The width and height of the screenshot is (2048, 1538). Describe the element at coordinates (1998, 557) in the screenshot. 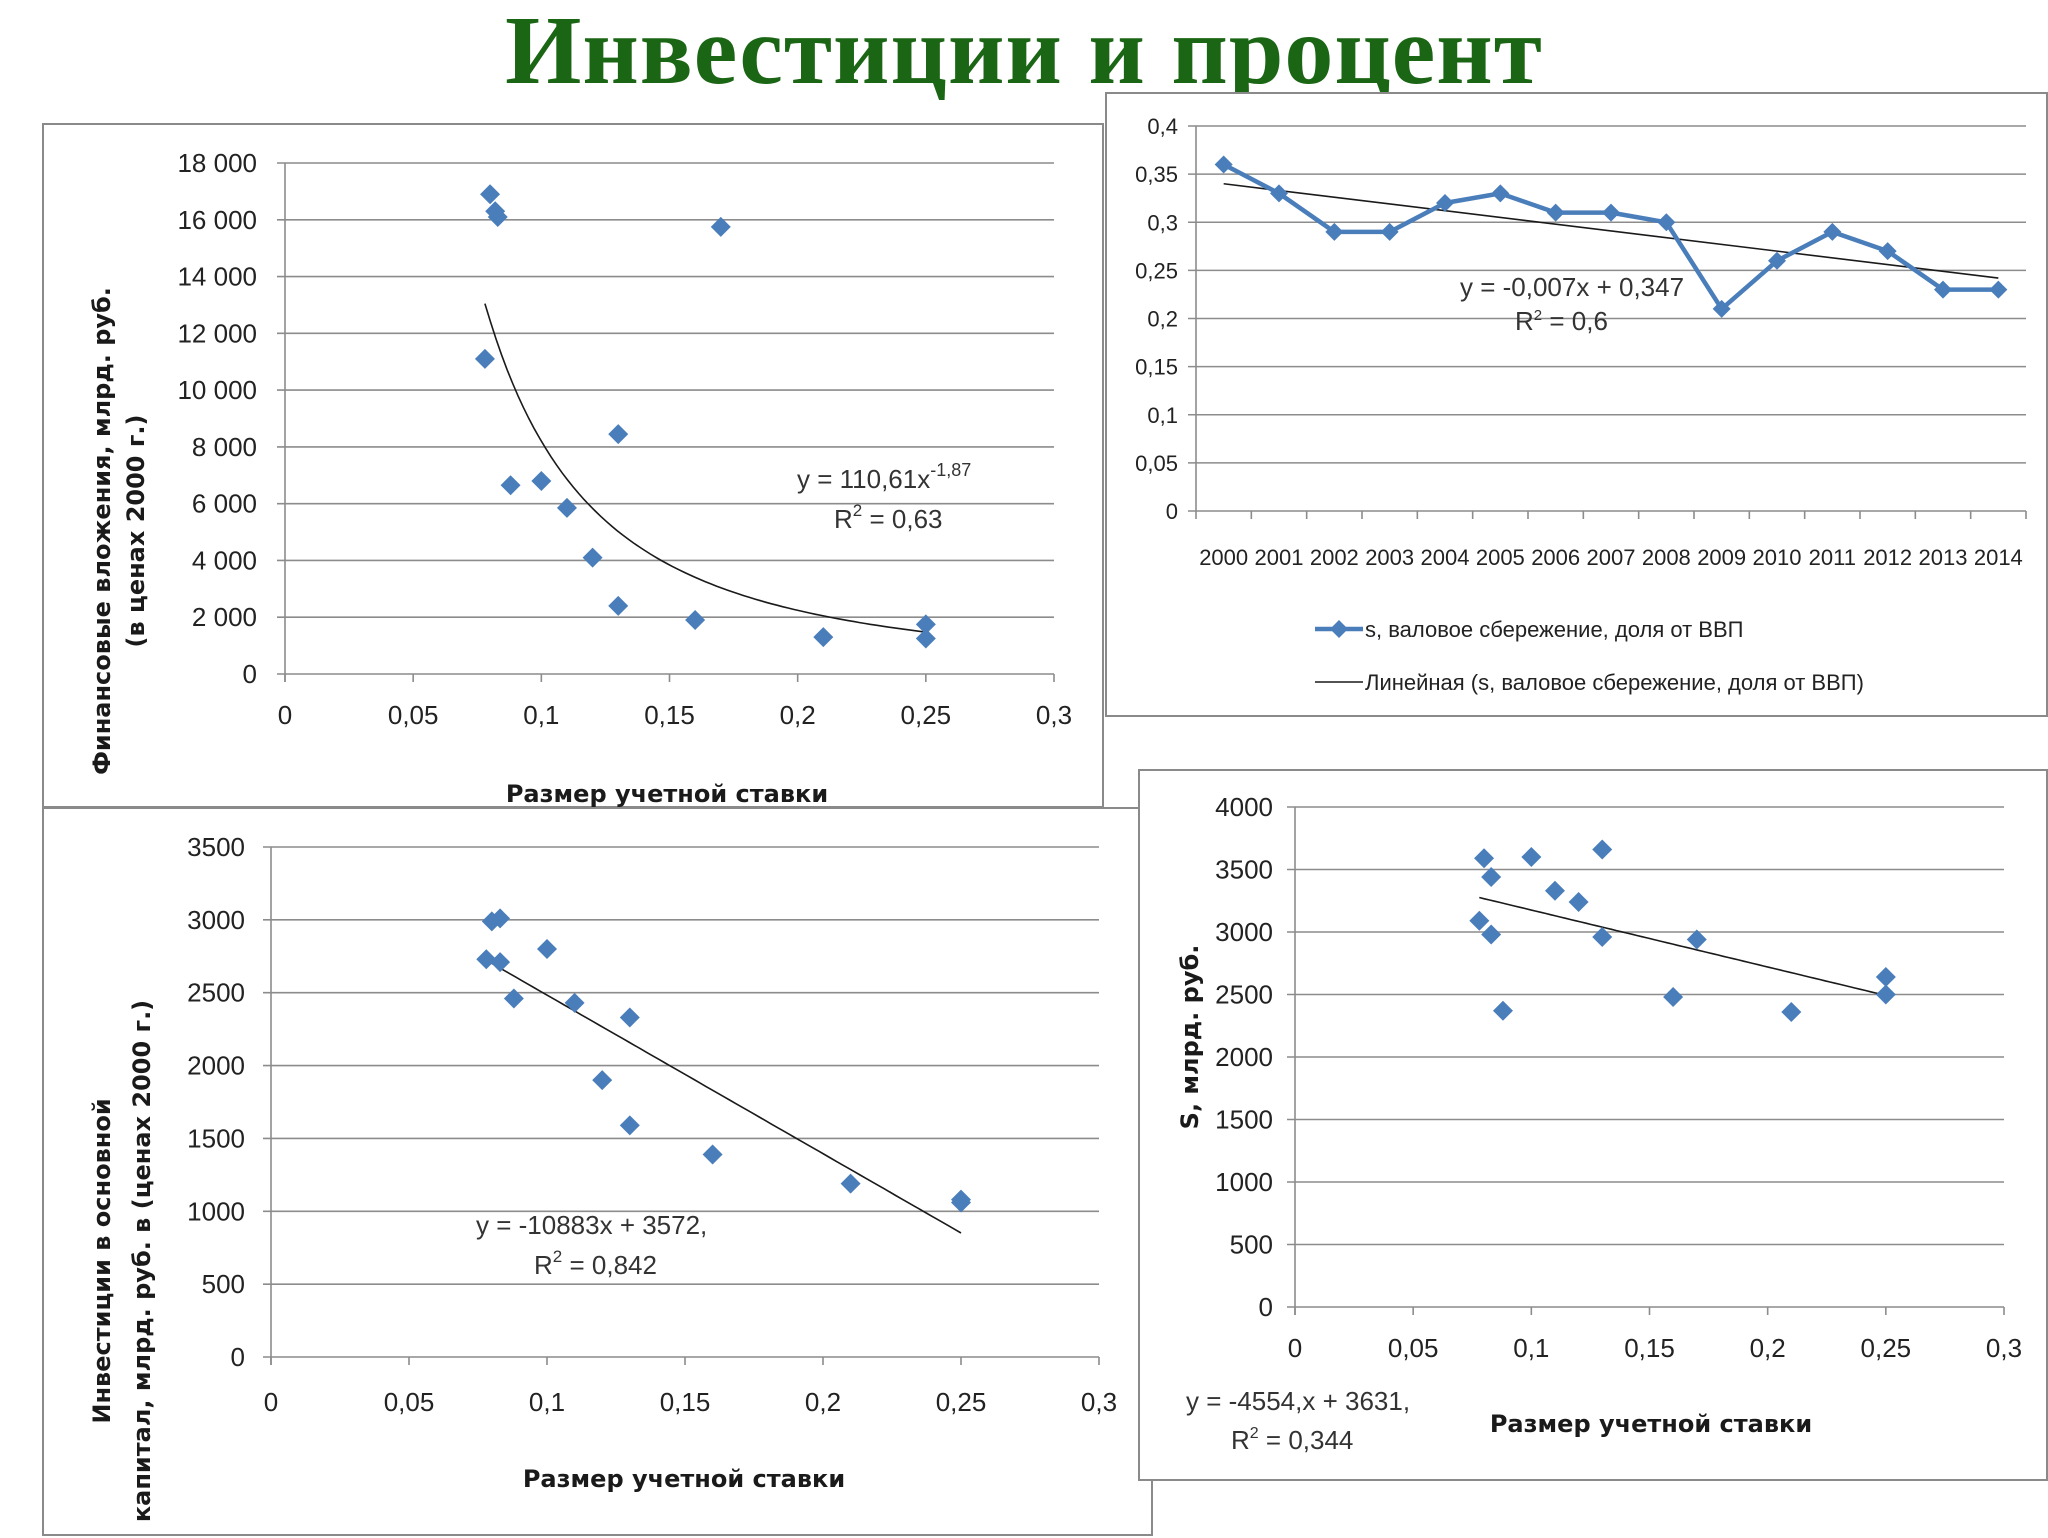

I see `x-tick-label: 2014` at that location.